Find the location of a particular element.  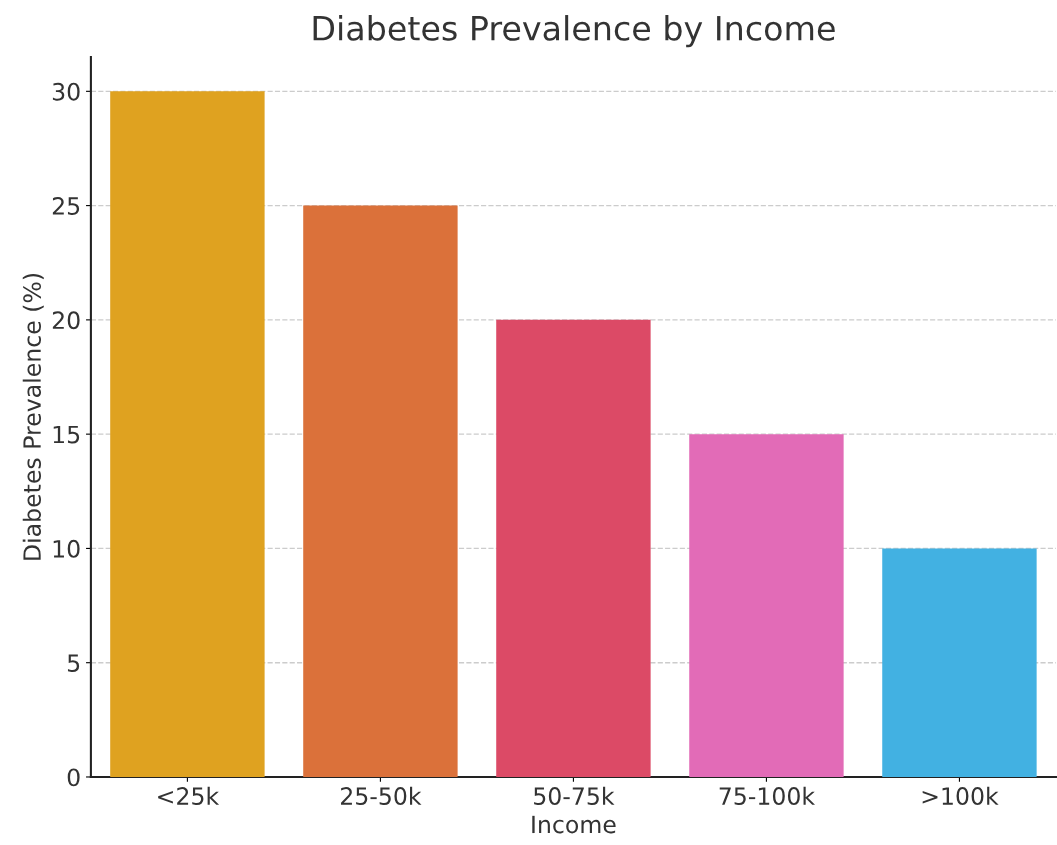

chart-title: Diabetes Prevalence by Income is located at coordinates (574, 31).